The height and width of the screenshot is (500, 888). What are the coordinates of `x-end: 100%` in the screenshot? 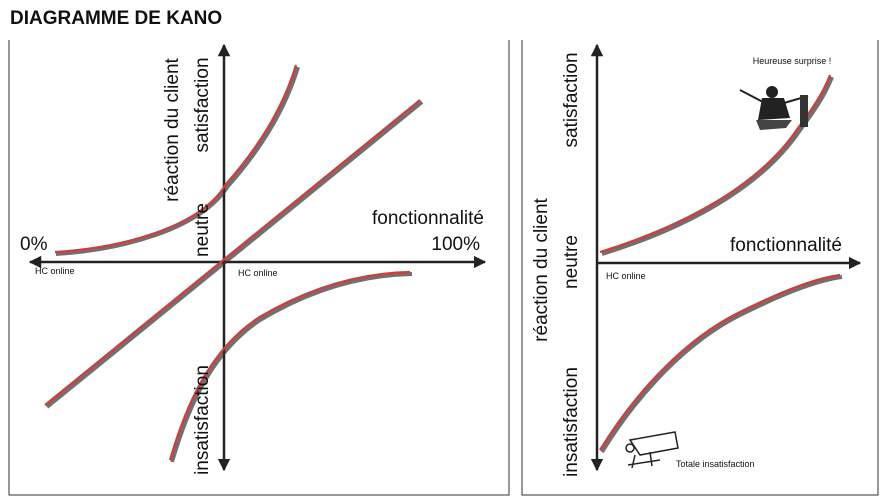 It's located at (455, 244).